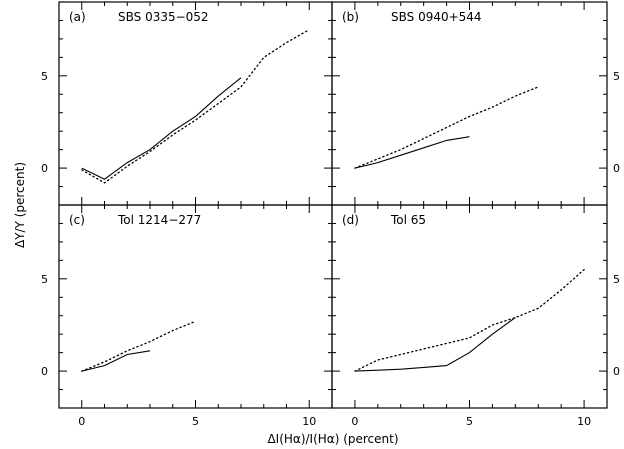 This screenshot has width=624, height=449. What do you see at coordinates (44, 279) in the screenshot?
I see `panel-c-y-tick-label: 5` at bounding box center [44, 279].